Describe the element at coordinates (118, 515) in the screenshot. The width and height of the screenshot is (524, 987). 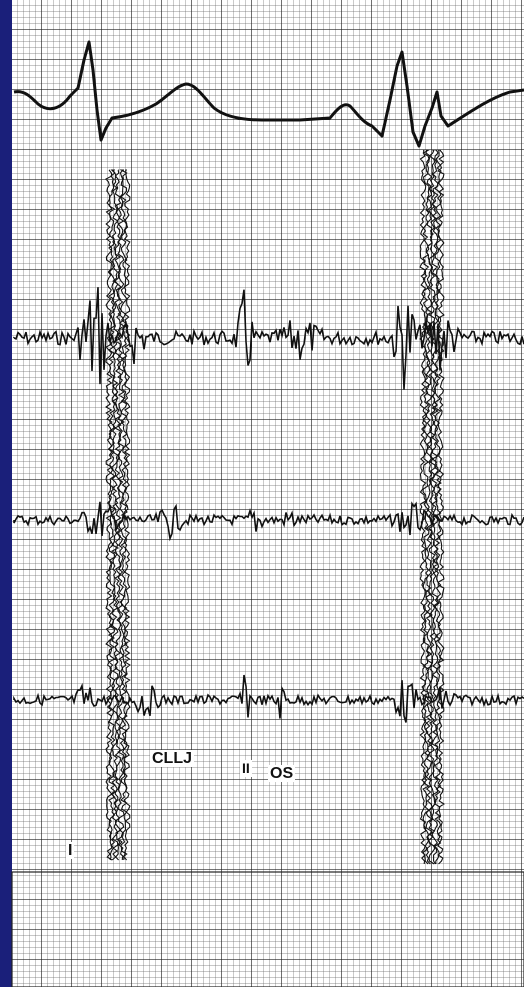
I see `marker-band-left` at that location.